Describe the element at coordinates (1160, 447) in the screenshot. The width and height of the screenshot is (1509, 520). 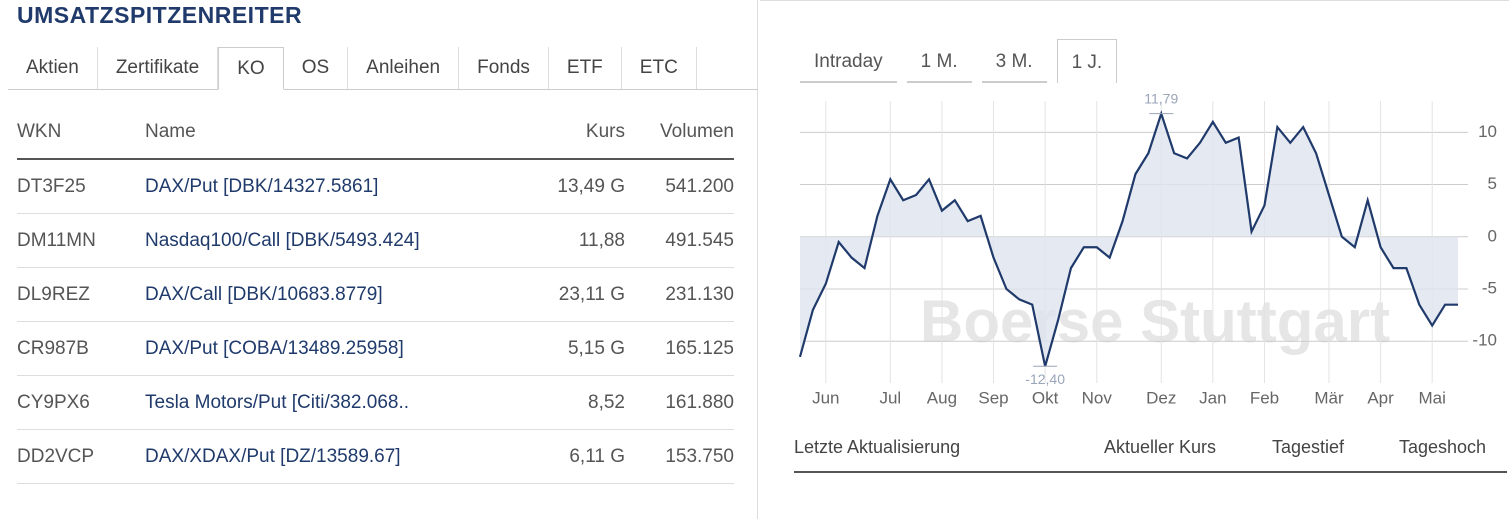
I see `footer-label: Aktueller Kurs` at that location.